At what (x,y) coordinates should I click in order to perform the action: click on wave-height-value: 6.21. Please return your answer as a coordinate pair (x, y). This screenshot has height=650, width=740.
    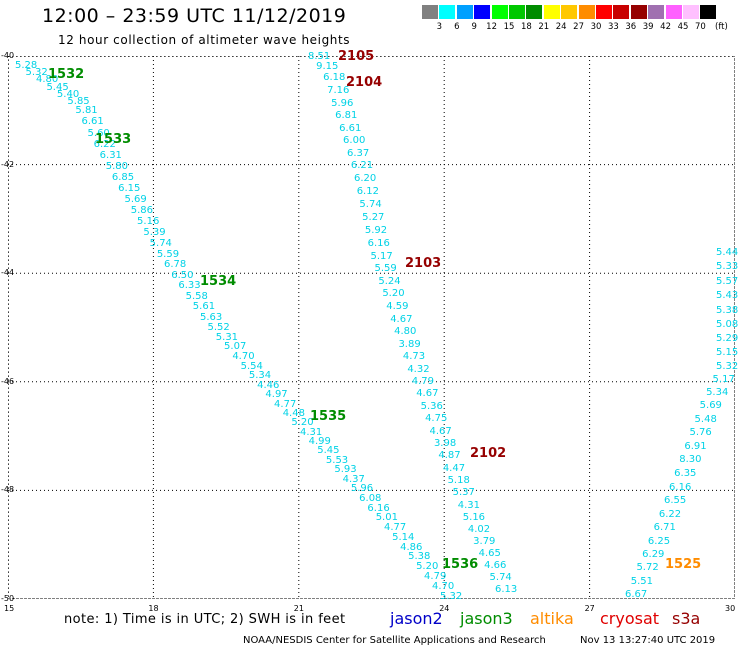
    Looking at the image, I should click on (362, 166).